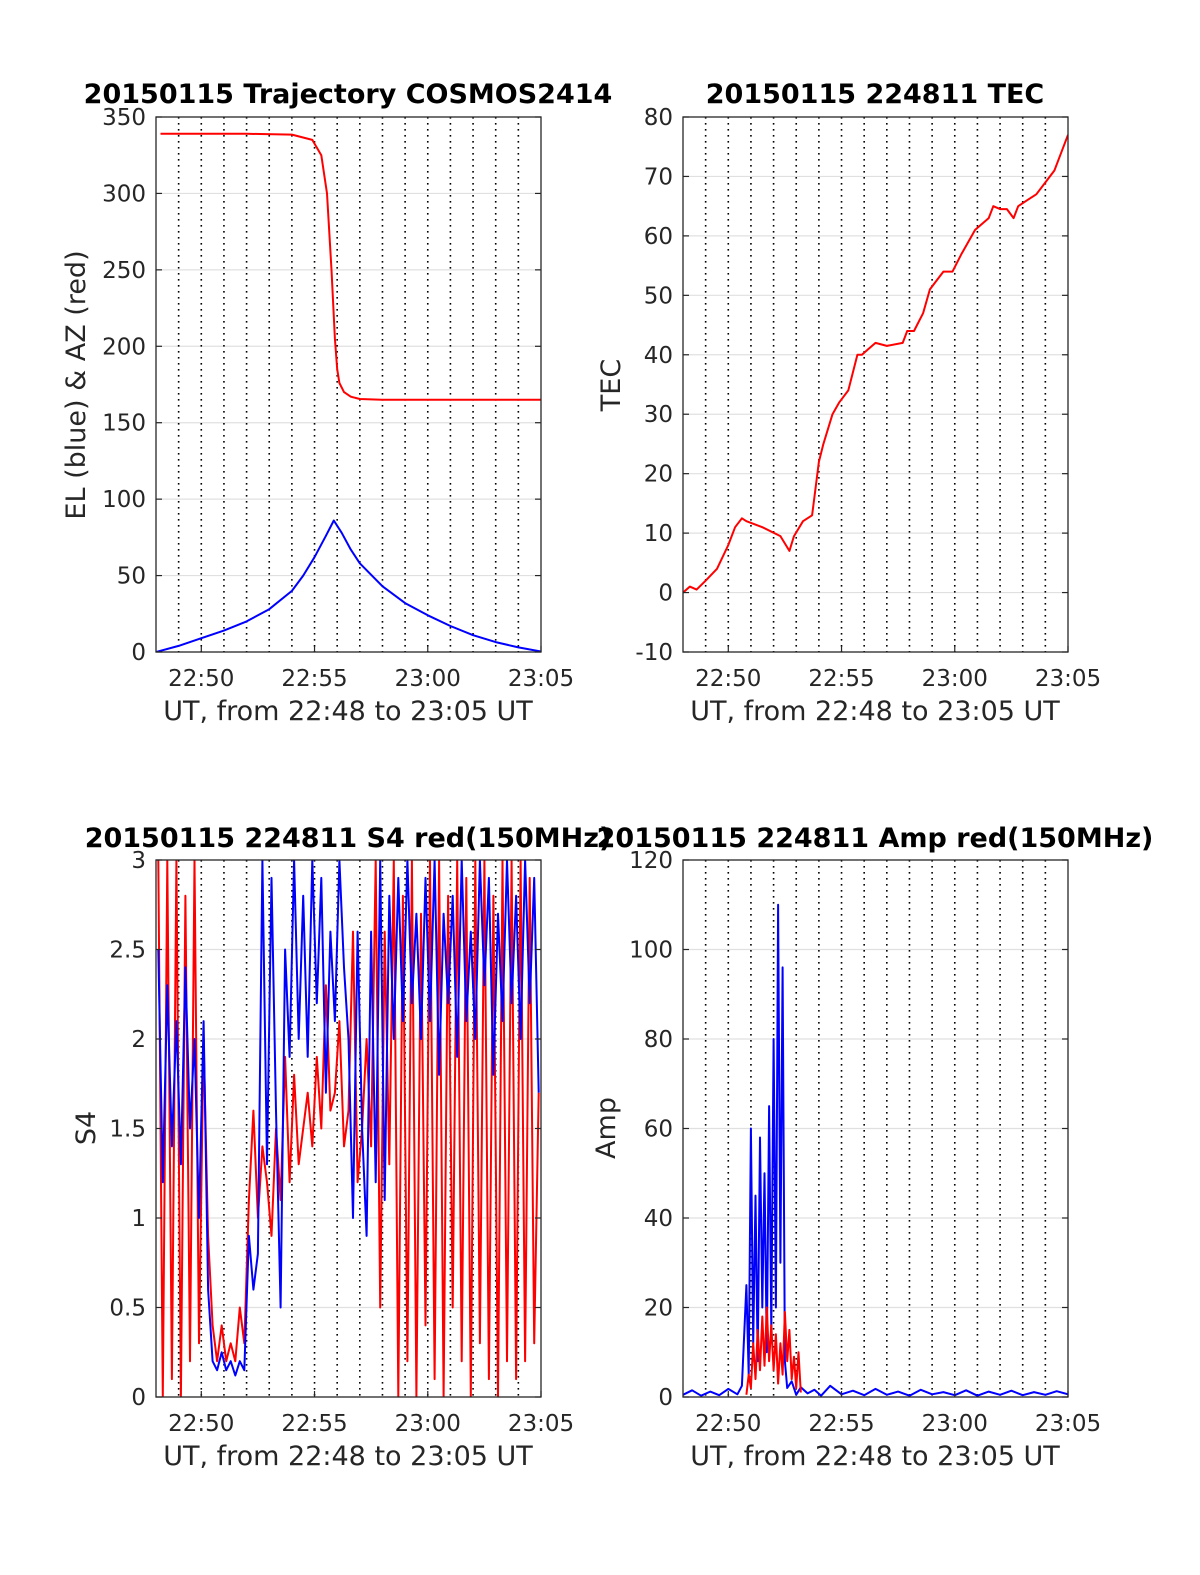 This screenshot has height=1575, width=1200. What do you see at coordinates (127, 951) in the screenshot?
I see `s4-ytick-label: 2.5` at bounding box center [127, 951].